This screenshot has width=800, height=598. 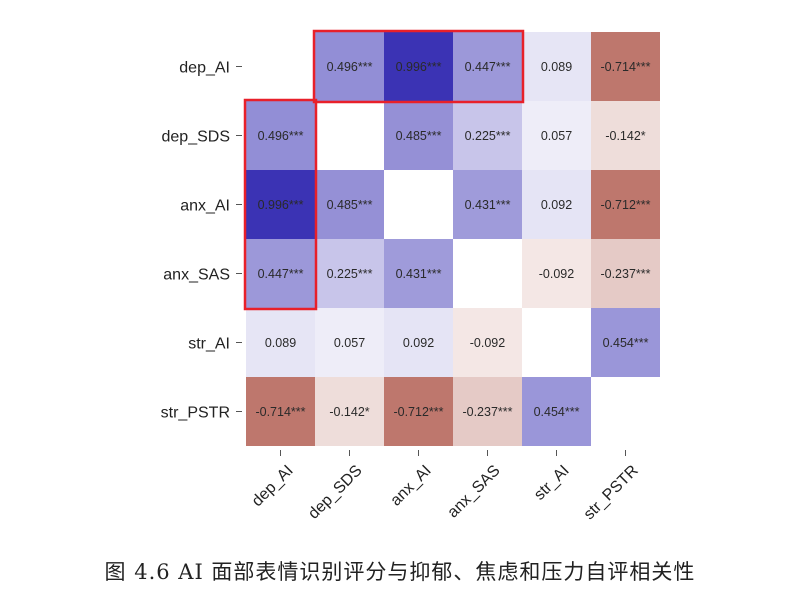 I want to click on cell-value-anx_SAS-dep_AI: 0.447***, so click(x=281, y=274).